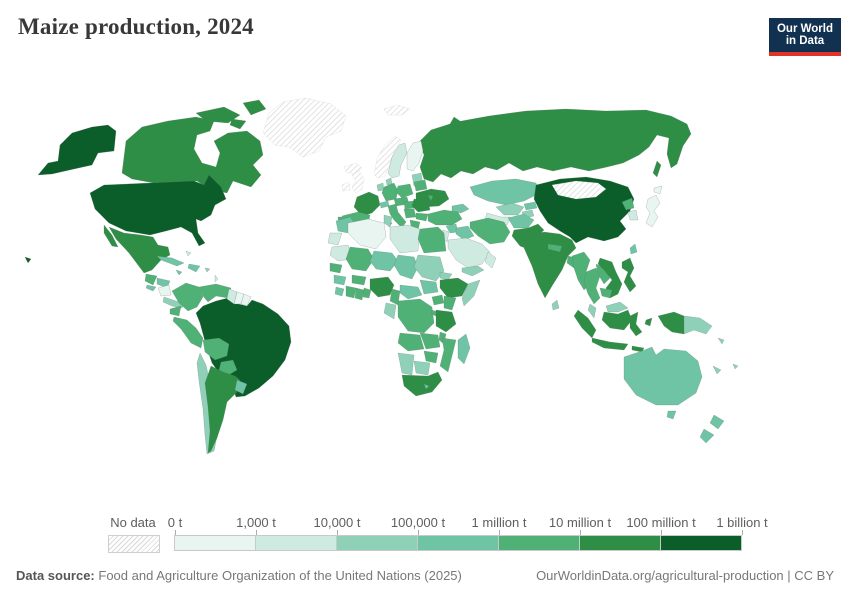  What do you see at coordinates (77, 150) in the screenshot?
I see `country-united-states-alaska` at bounding box center [77, 150].